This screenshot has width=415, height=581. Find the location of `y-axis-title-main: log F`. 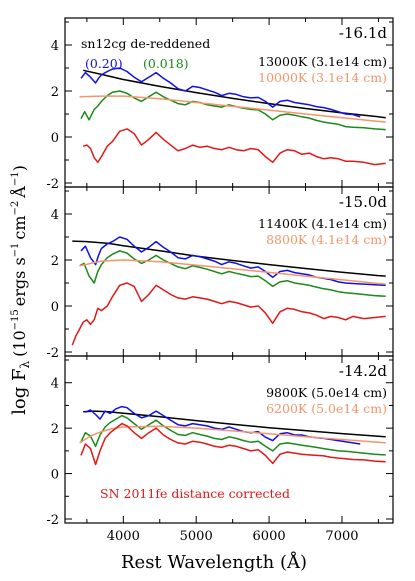

y-axis-title-main: log F is located at coordinates (19, 392).